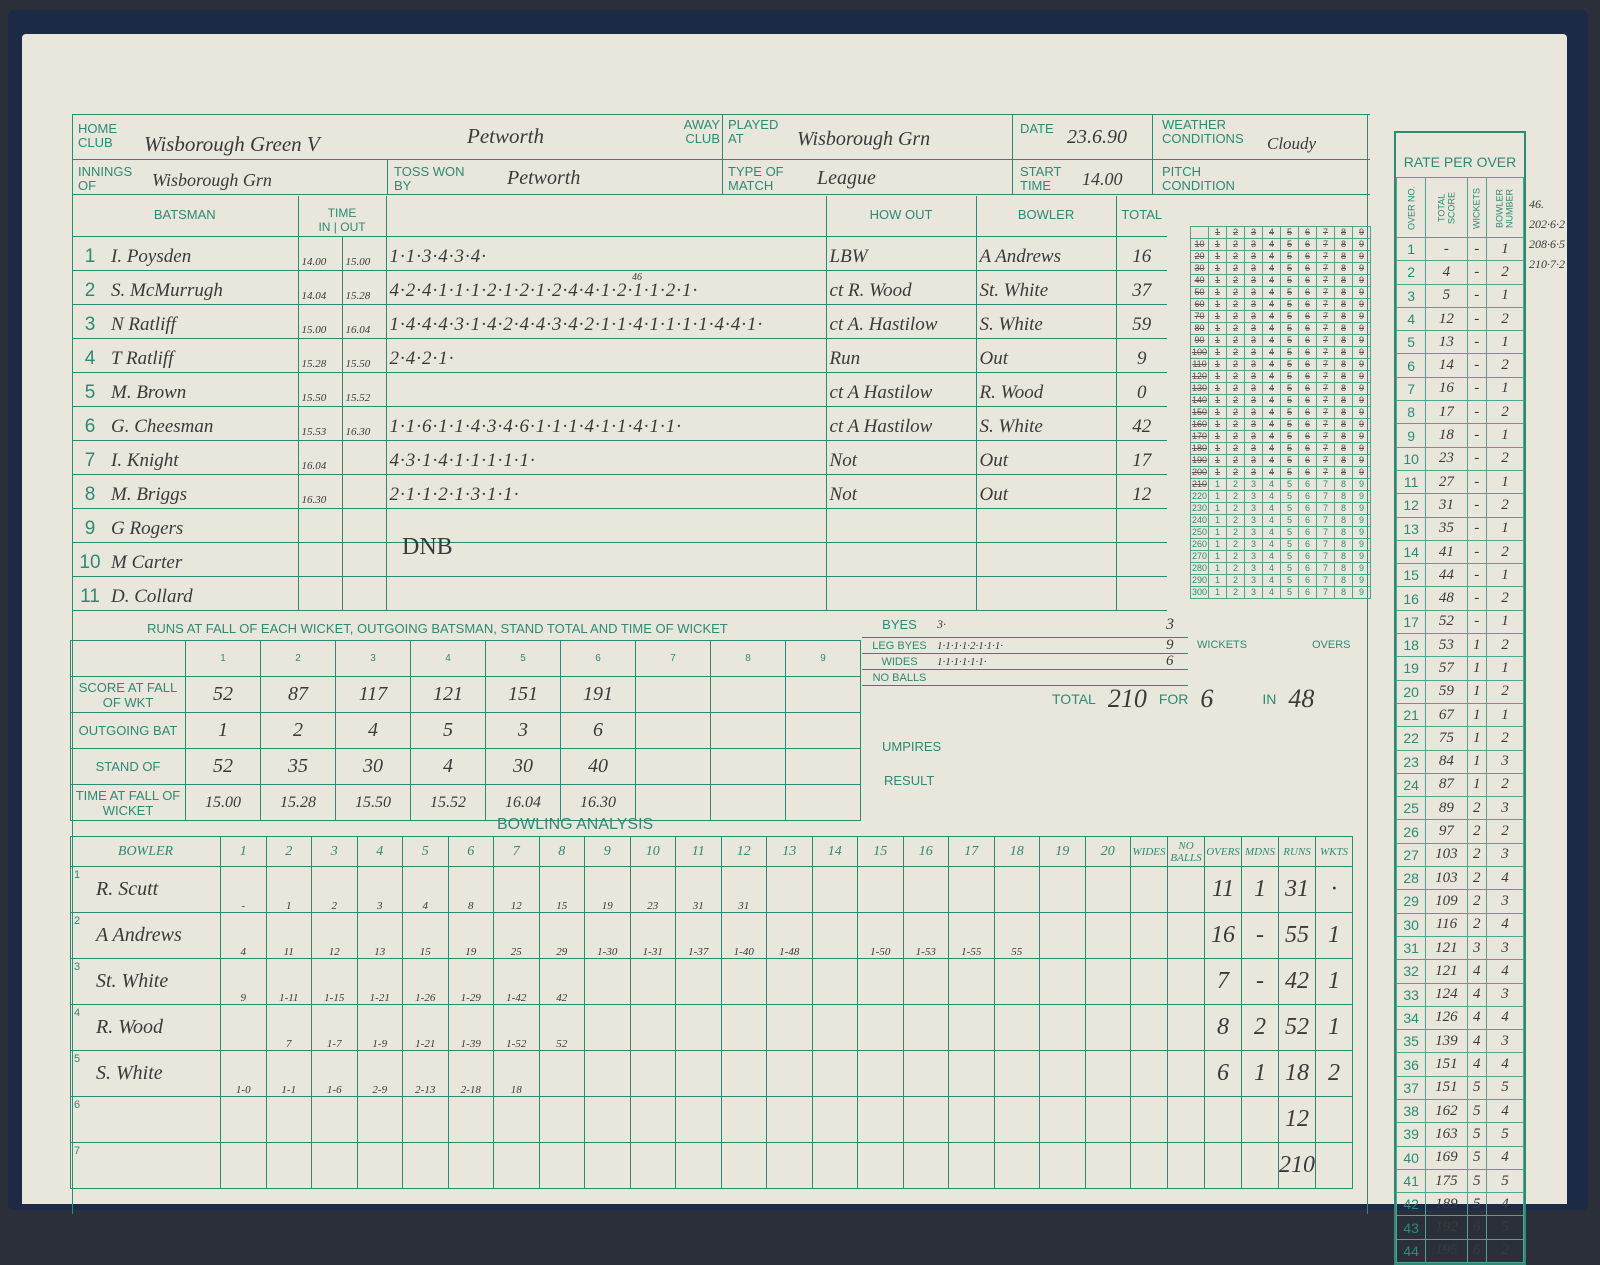 The height and width of the screenshot is (1265, 1600). What do you see at coordinates (1476, 1204) in the screenshot?
I see `rpo-wickets: 5` at bounding box center [1476, 1204].